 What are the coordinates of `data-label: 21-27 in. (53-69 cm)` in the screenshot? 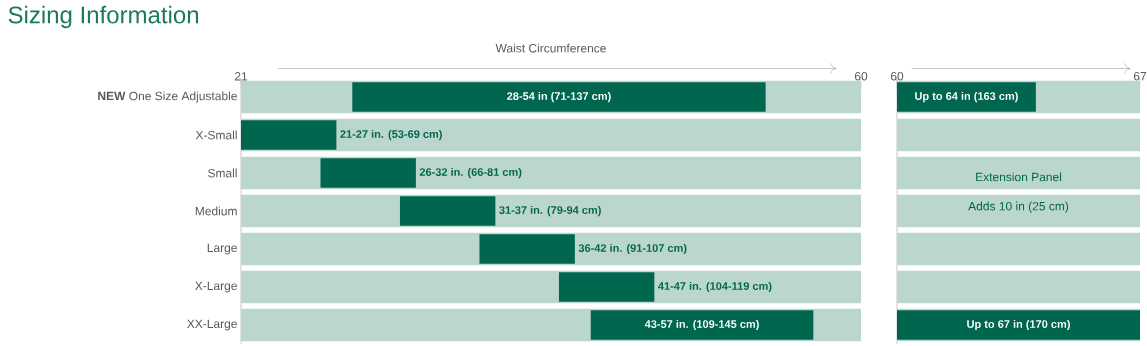 It's located at (391, 135).